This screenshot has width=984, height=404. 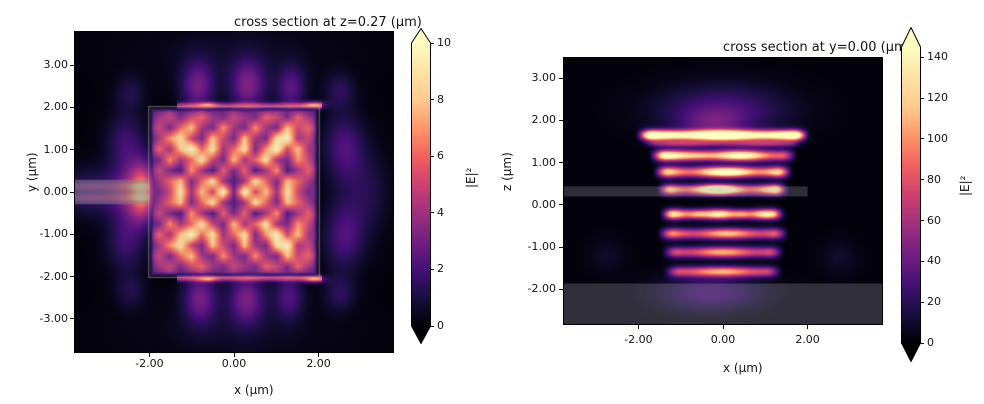 I want to click on colorbar-tick-label: 20, so click(x=934, y=302).